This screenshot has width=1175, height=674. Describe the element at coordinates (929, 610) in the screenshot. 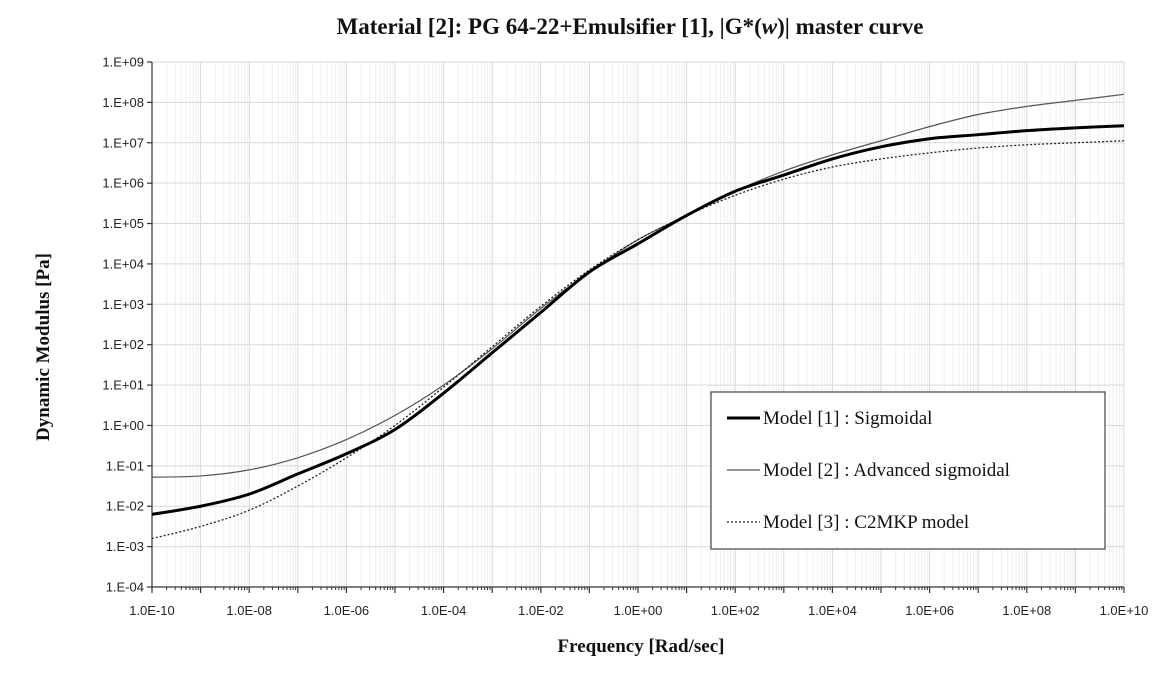

I see `x-tick-label: 1.0E+06` at that location.